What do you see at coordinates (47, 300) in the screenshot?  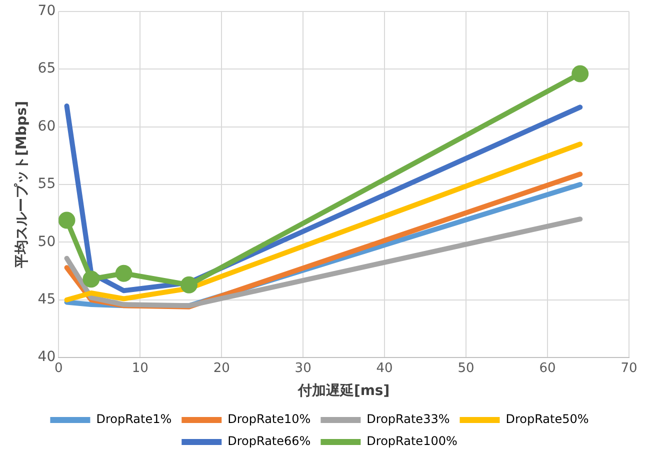 I see `y-tick-label: 45` at bounding box center [47, 300].